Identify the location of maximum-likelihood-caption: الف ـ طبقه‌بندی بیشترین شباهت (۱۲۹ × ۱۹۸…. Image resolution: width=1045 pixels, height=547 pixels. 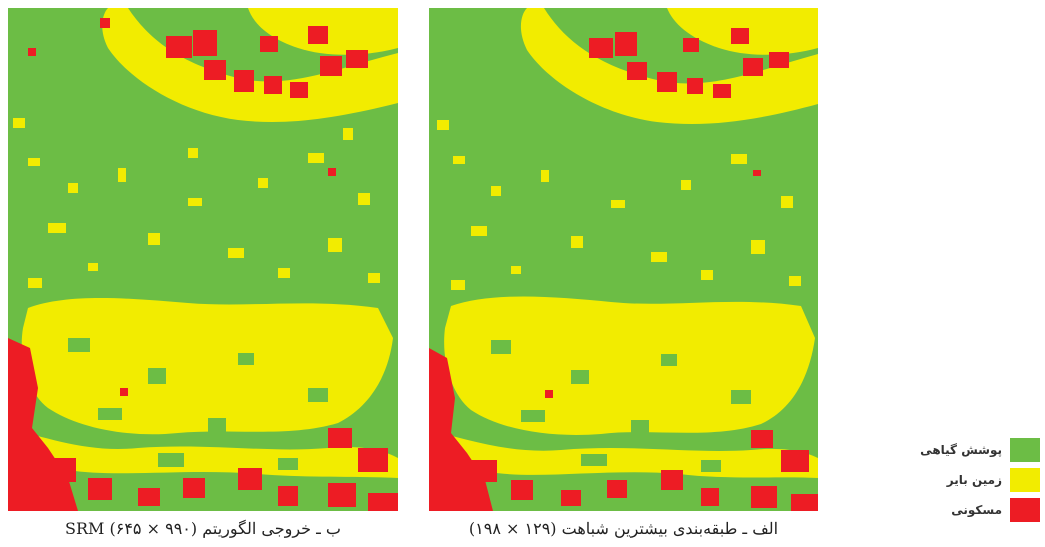
(623, 528).